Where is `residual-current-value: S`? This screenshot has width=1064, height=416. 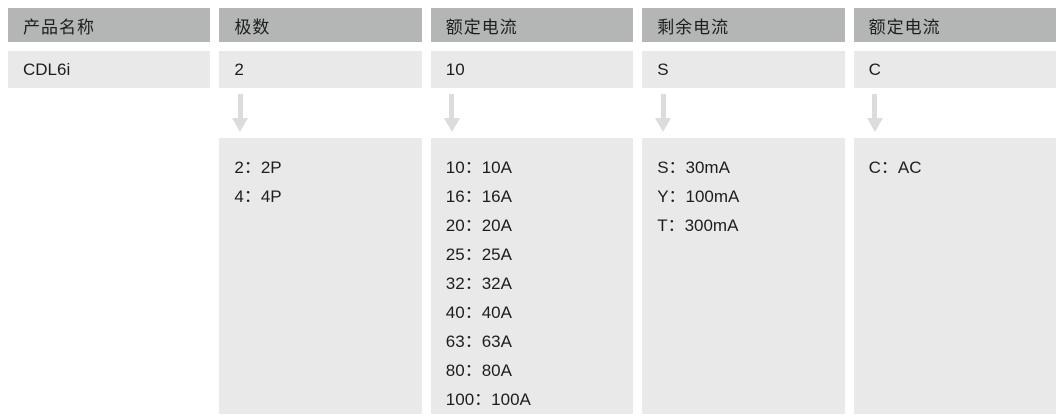
residual-current-value: S is located at coordinates (743, 69).